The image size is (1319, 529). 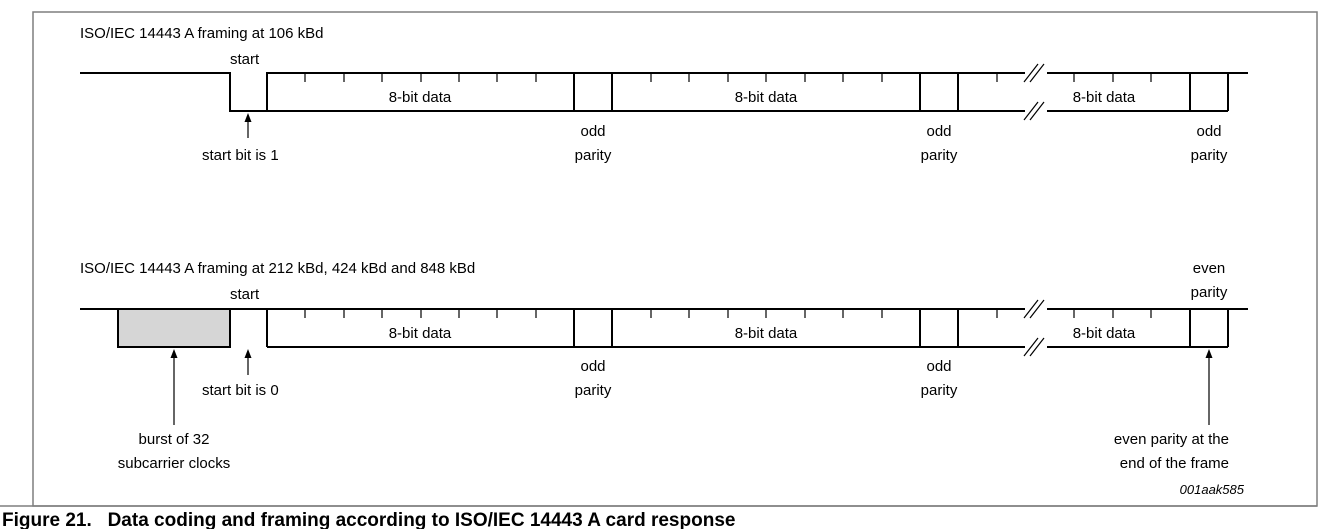 What do you see at coordinates (938, 366) in the screenshot?
I see `bottom-odd-2-line1: odd` at bounding box center [938, 366].